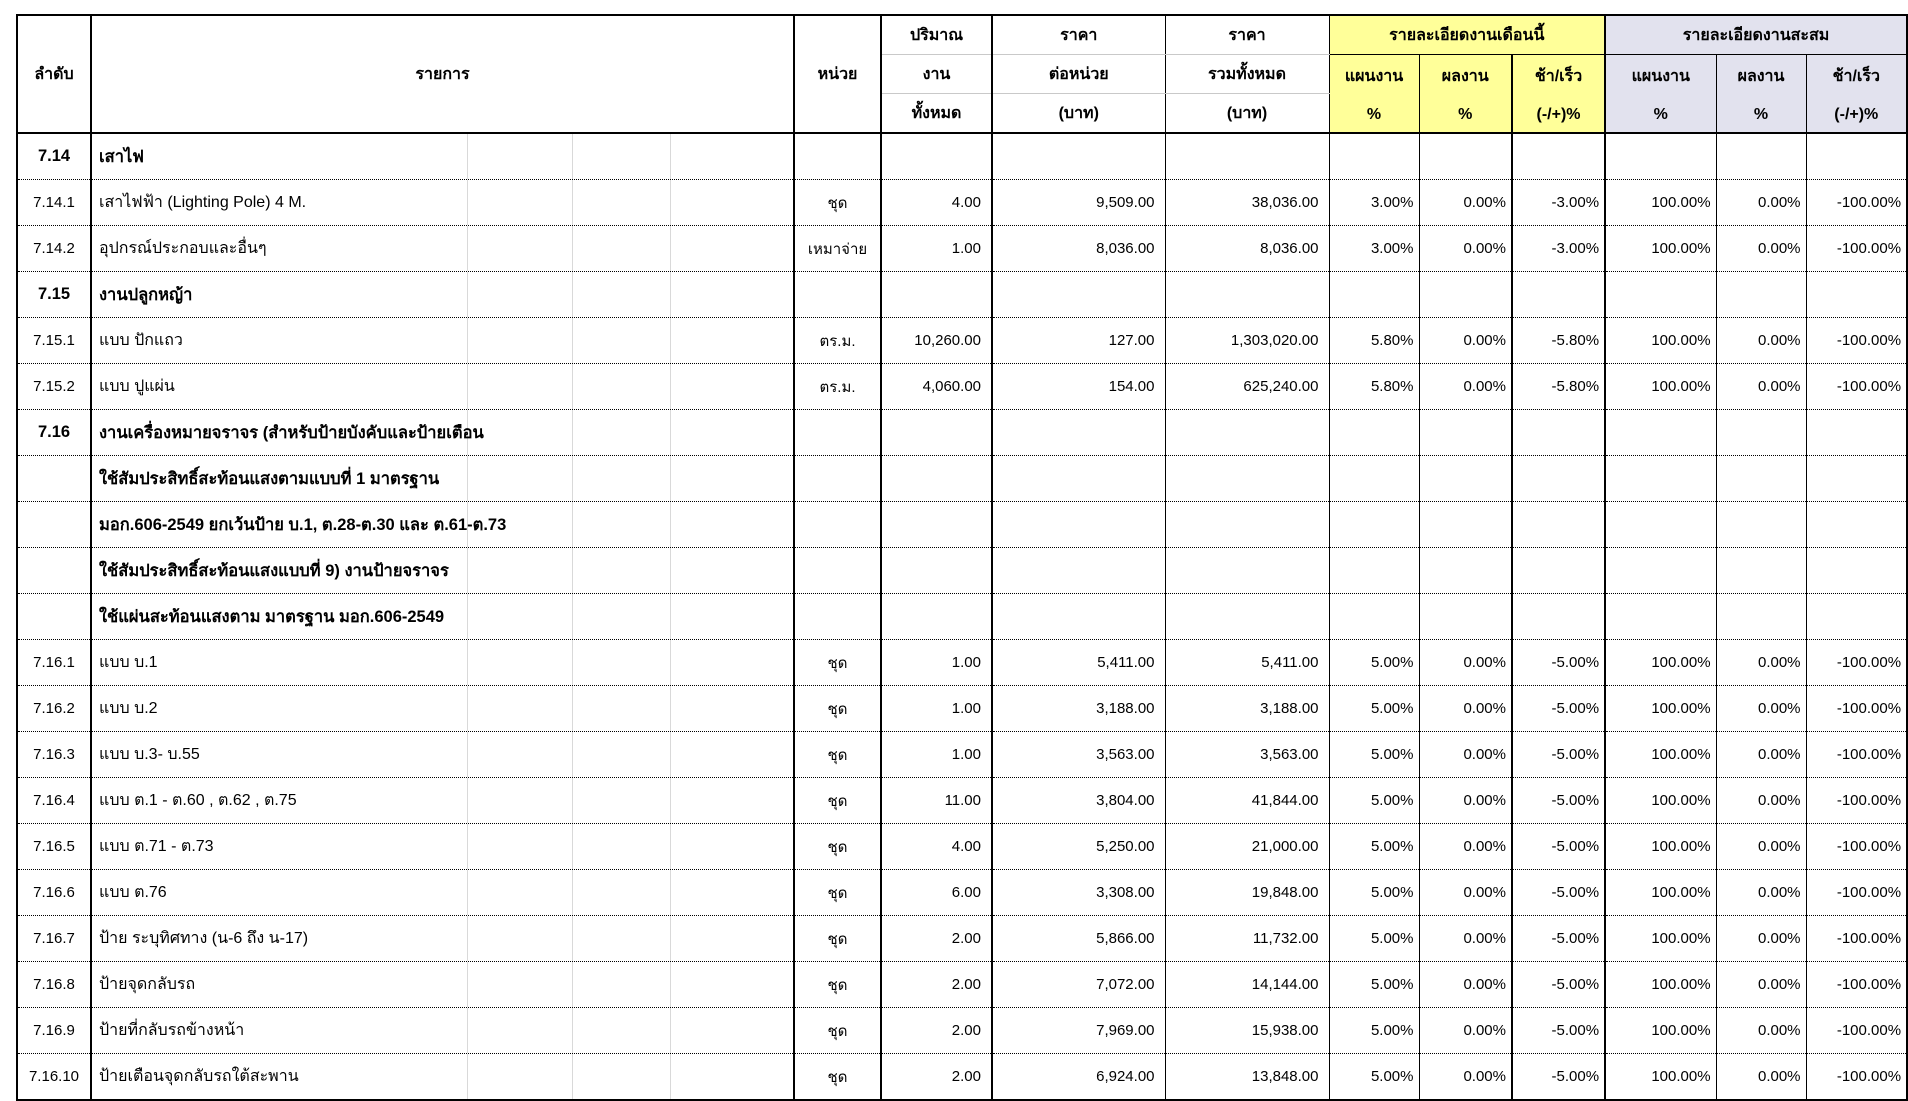 The width and height of the screenshot is (1908, 1101). What do you see at coordinates (1079, 846) in the screenshot?
I see `unit-price-cell: 5,250.00` at bounding box center [1079, 846].